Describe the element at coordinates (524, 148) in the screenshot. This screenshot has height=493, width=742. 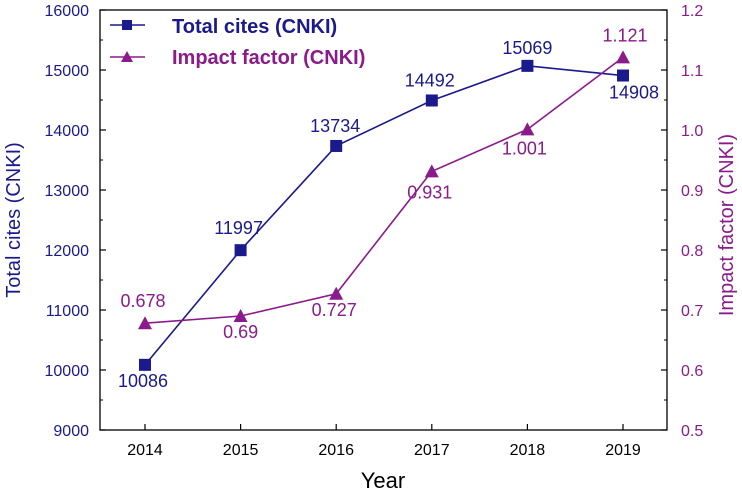
I see `data-label-impact-factor: 1.001` at that location.